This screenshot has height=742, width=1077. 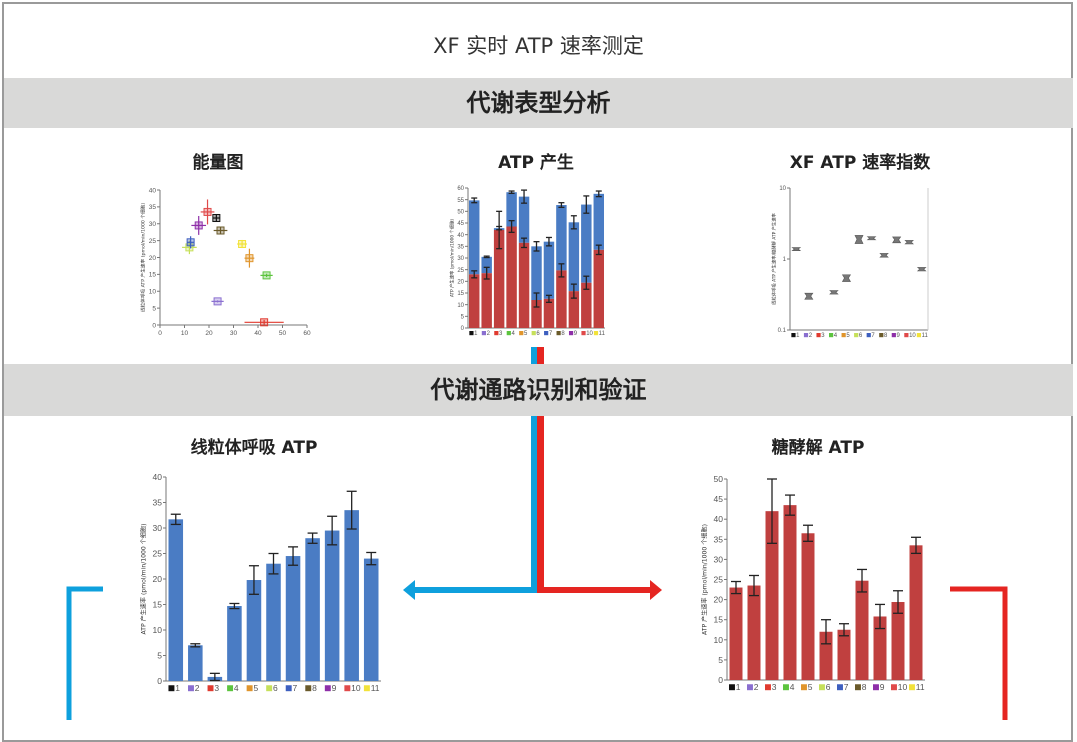 I want to click on y-tick-label: 50, so click(x=460, y=212).